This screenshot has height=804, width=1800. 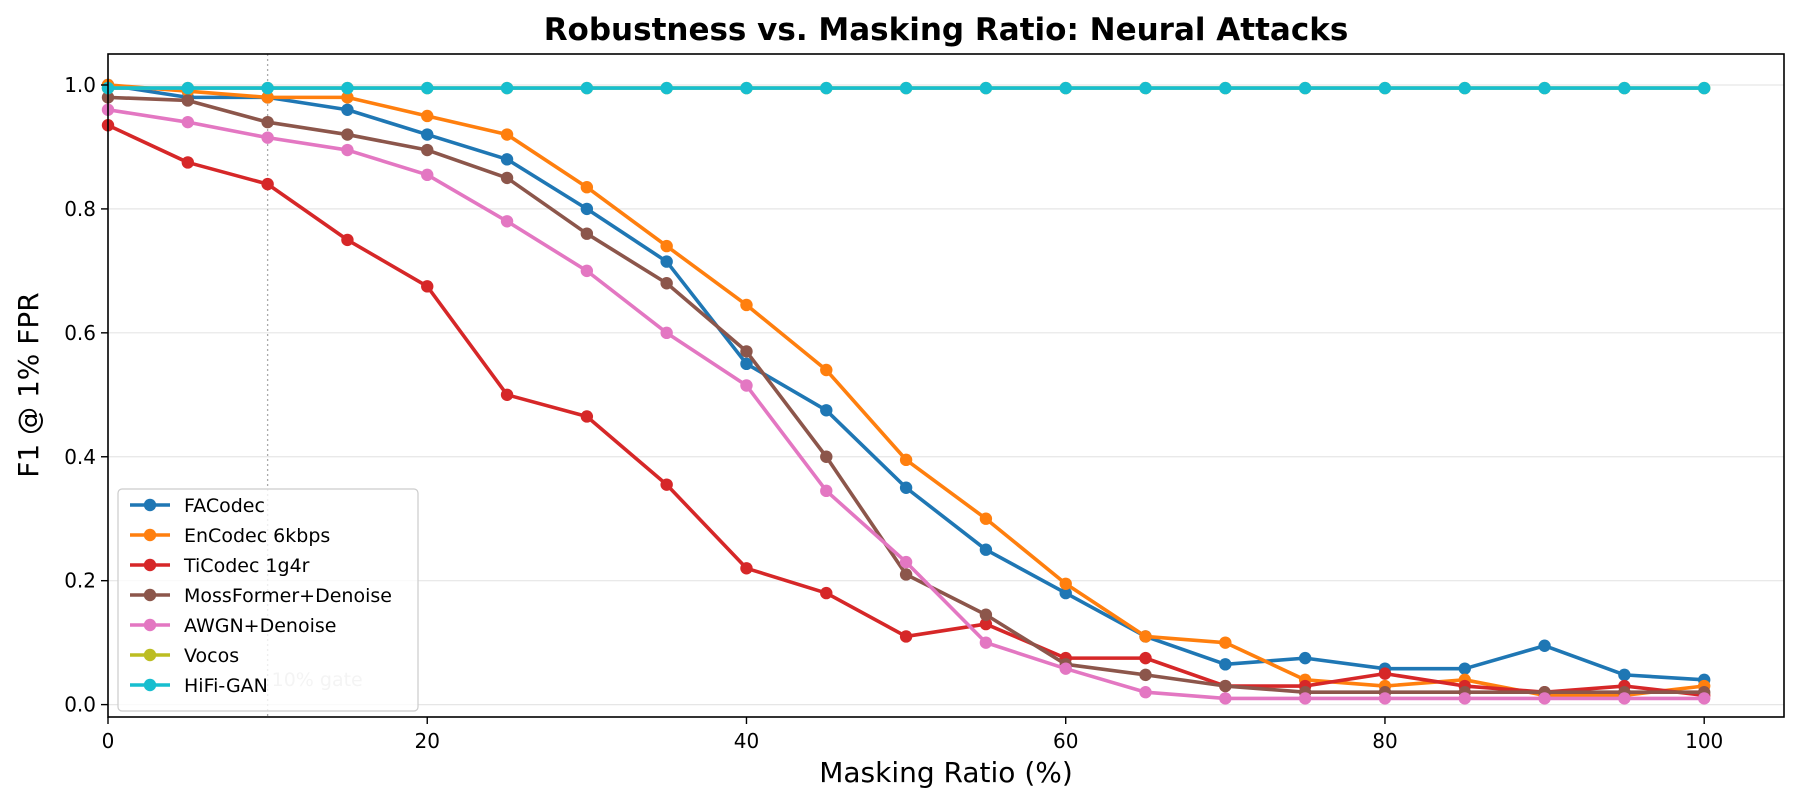 What do you see at coordinates (80, 705) in the screenshot?
I see `y-tick-label: 0.0` at bounding box center [80, 705].